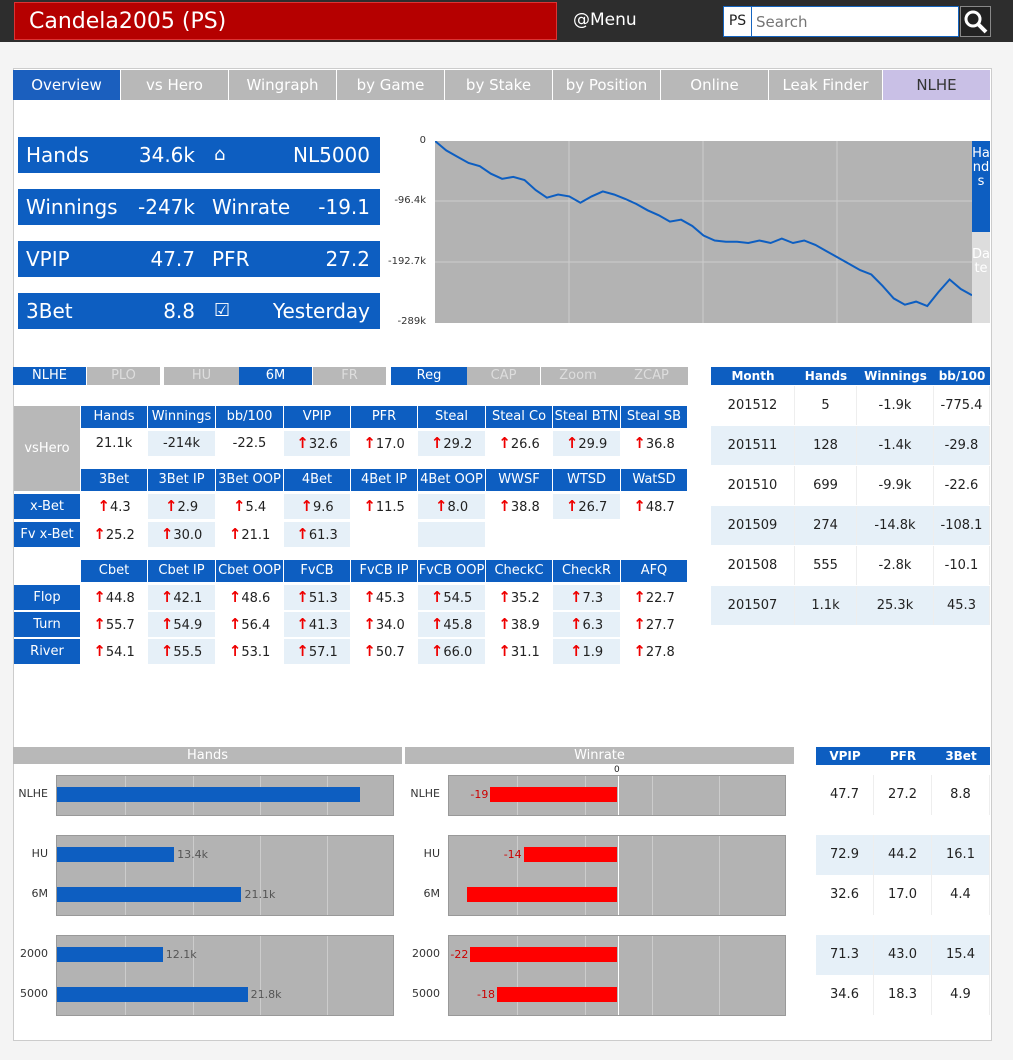  I want to click on side-cell: 43.0, so click(903, 955).